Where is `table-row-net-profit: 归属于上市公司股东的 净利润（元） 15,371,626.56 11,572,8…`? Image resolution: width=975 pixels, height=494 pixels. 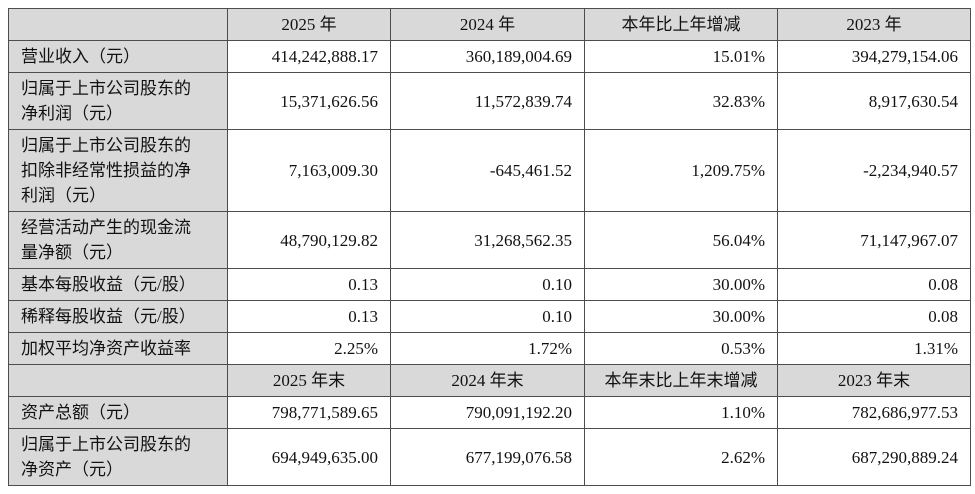 table-row-net-profit: 归属于上市公司股东的 净利润（元） 15,371,626.56 11,572,8… is located at coordinates (489, 101).